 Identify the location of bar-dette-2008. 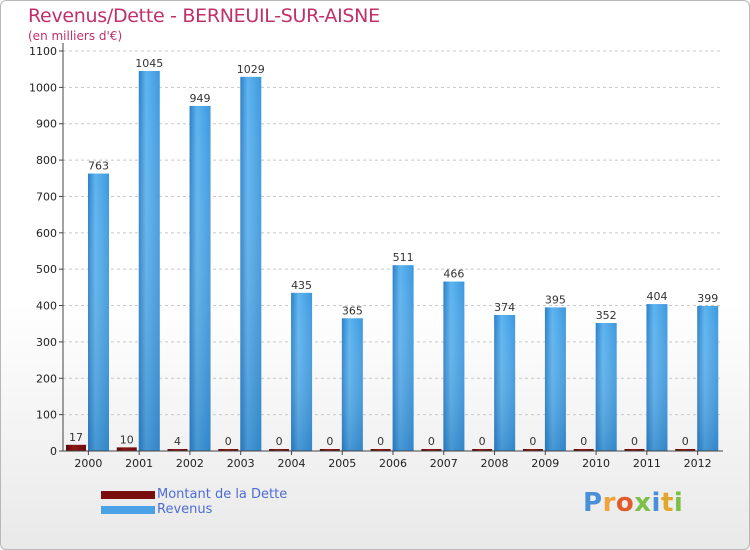
(482, 450).